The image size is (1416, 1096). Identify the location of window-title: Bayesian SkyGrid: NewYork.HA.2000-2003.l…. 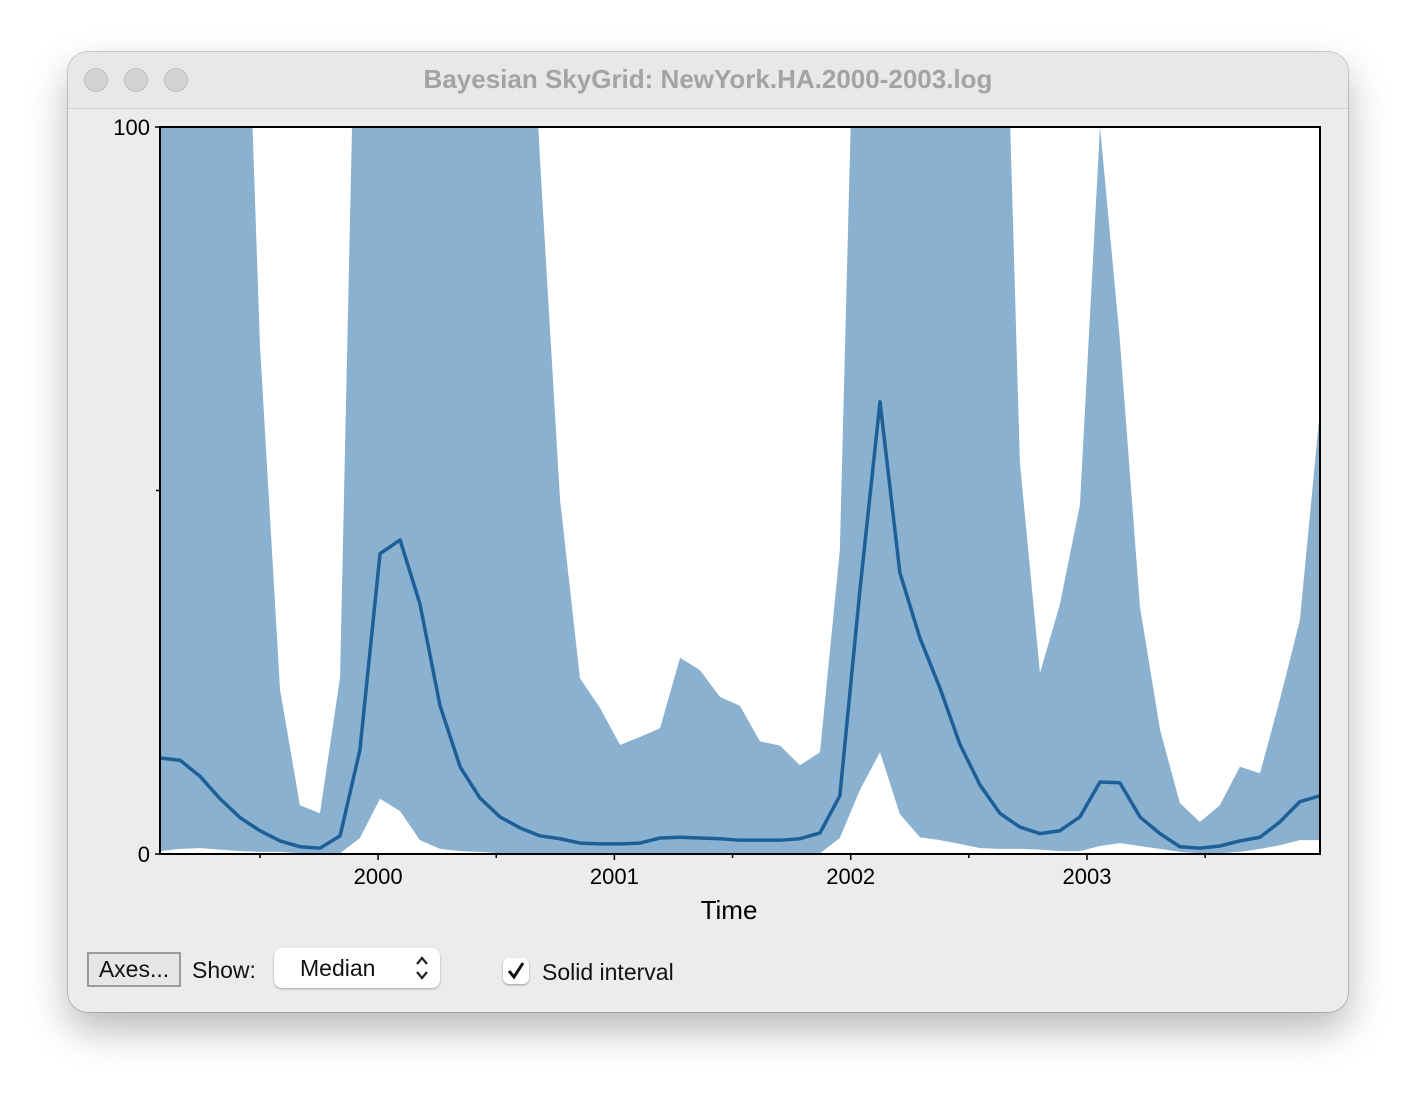
(708, 79).